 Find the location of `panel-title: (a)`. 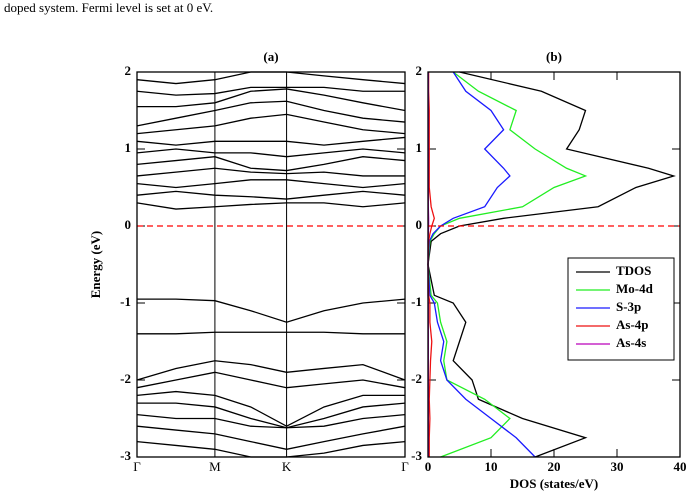

panel-title: (a) is located at coordinates (270, 56).